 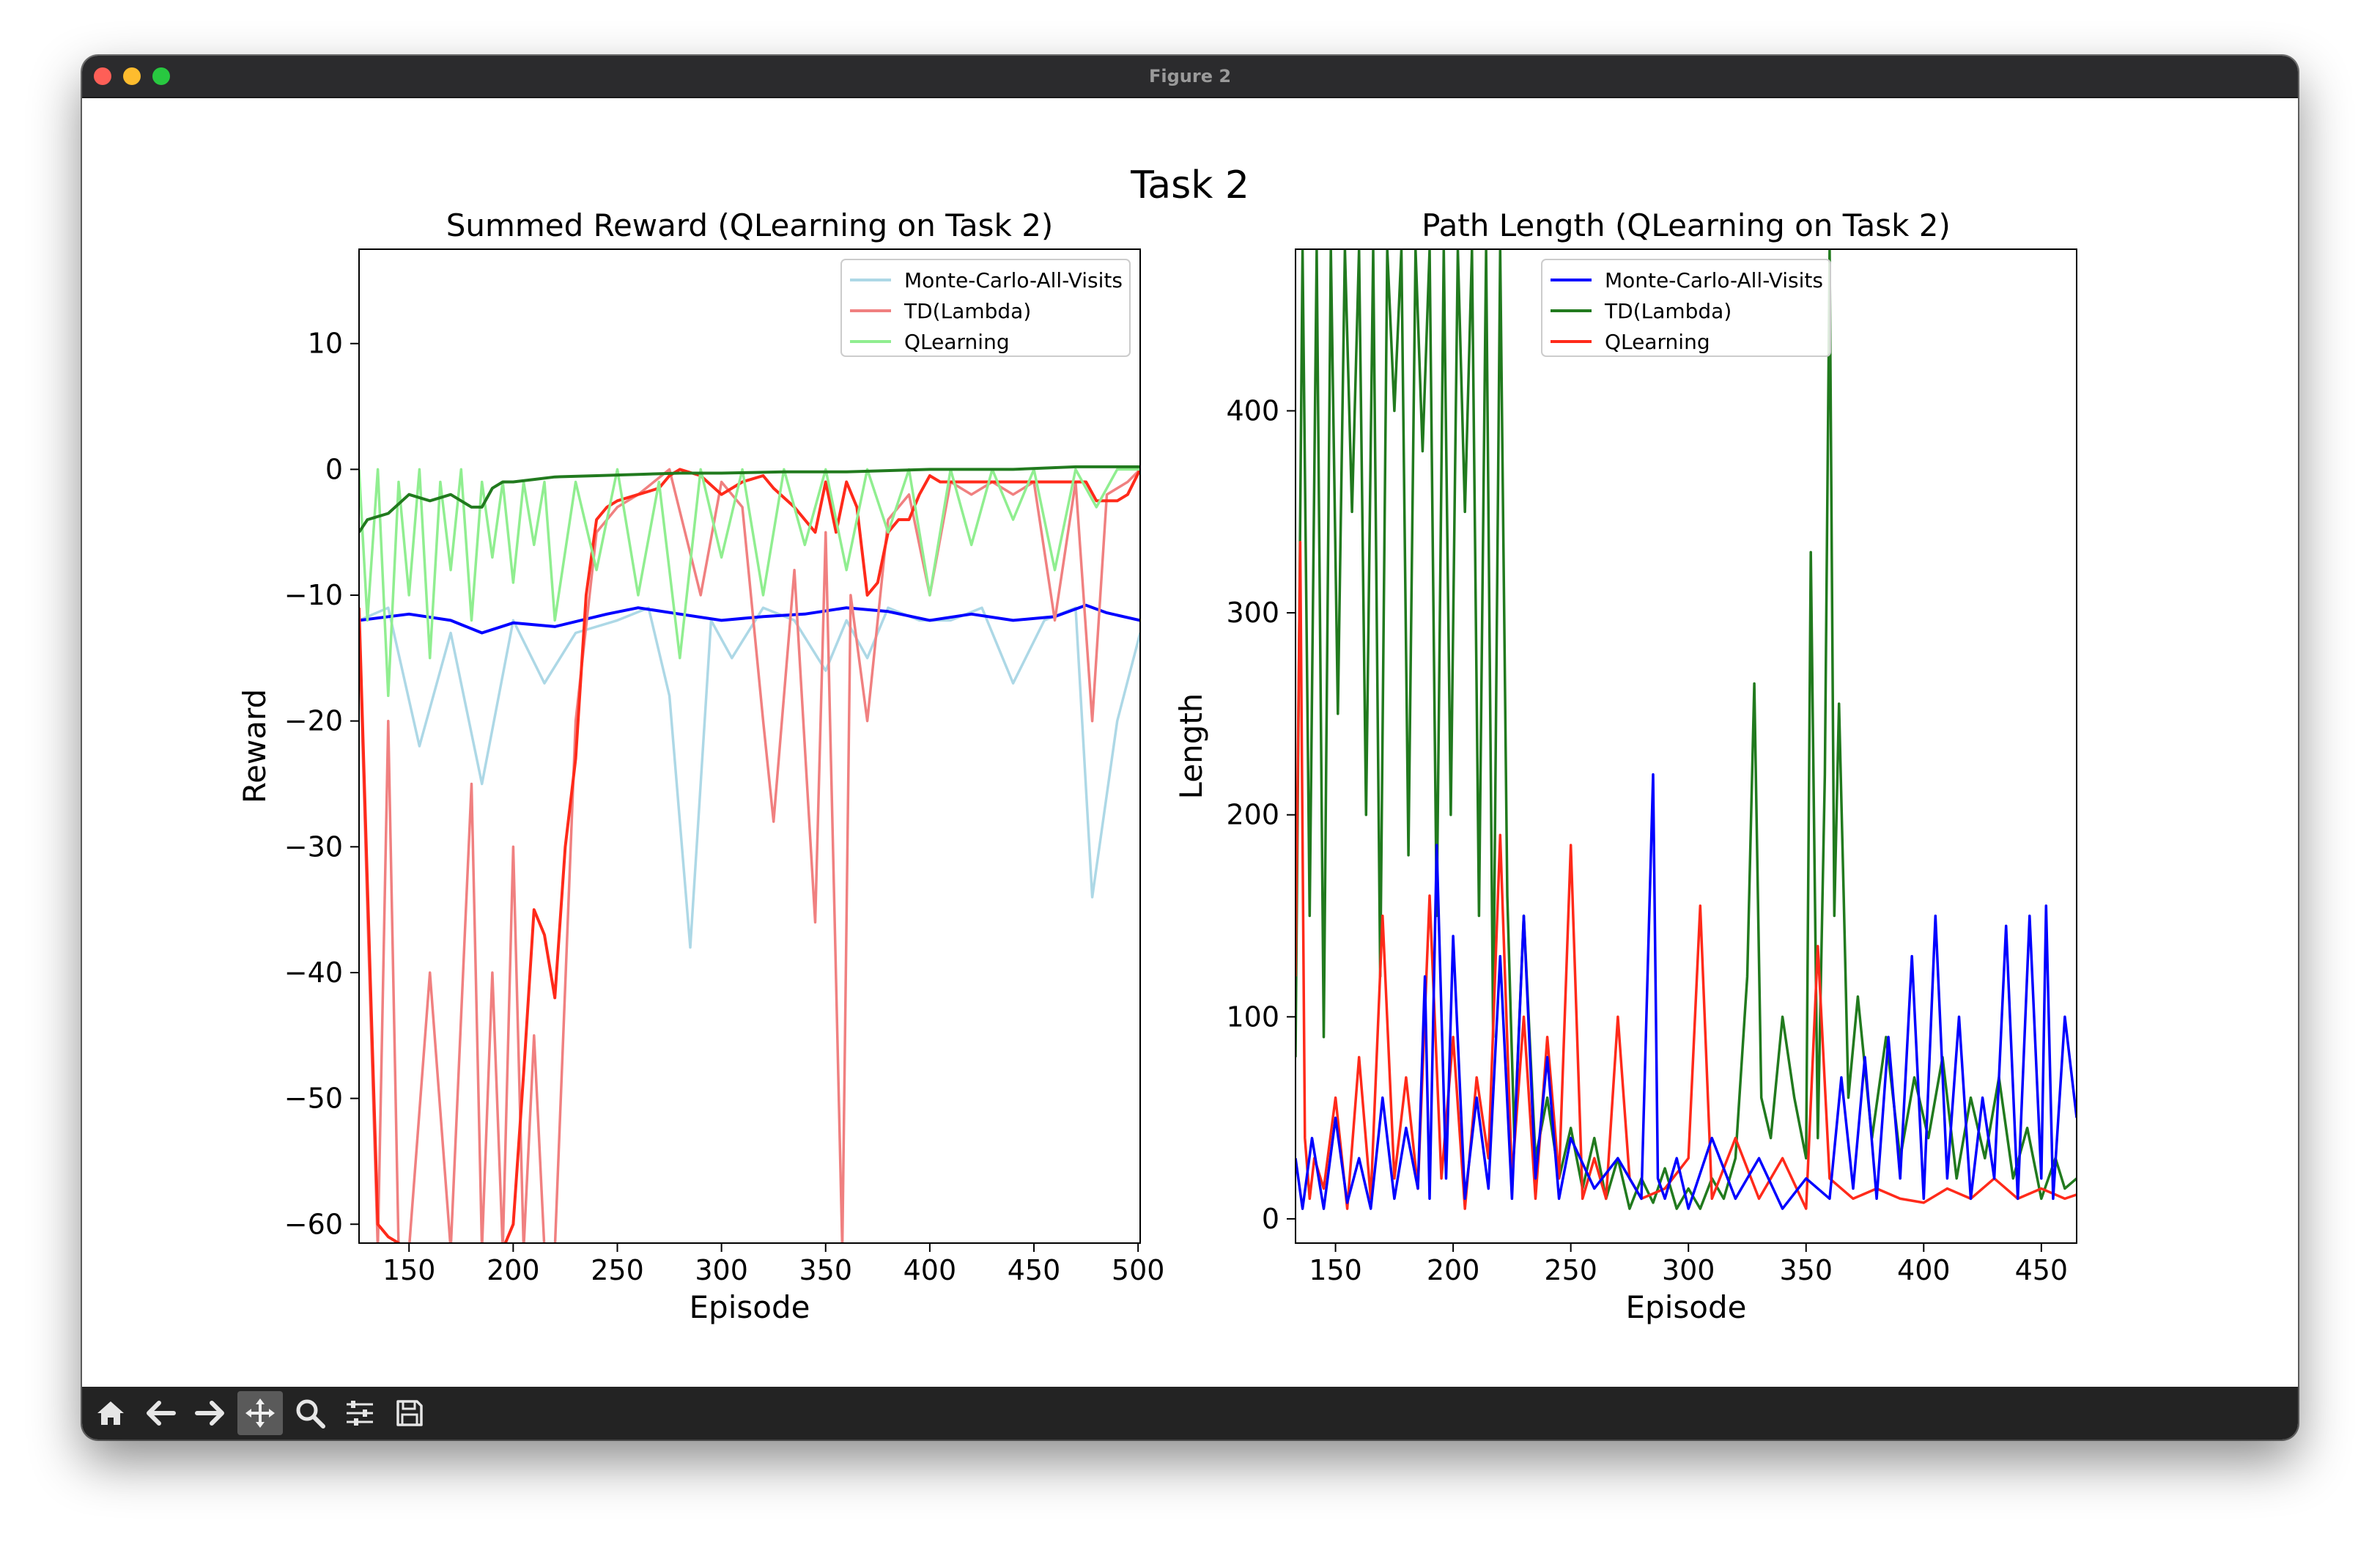 What do you see at coordinates (749, 499) in the screenshot?
I see `series-line-qlearning-smoothed` at bounding box center [749, 499].